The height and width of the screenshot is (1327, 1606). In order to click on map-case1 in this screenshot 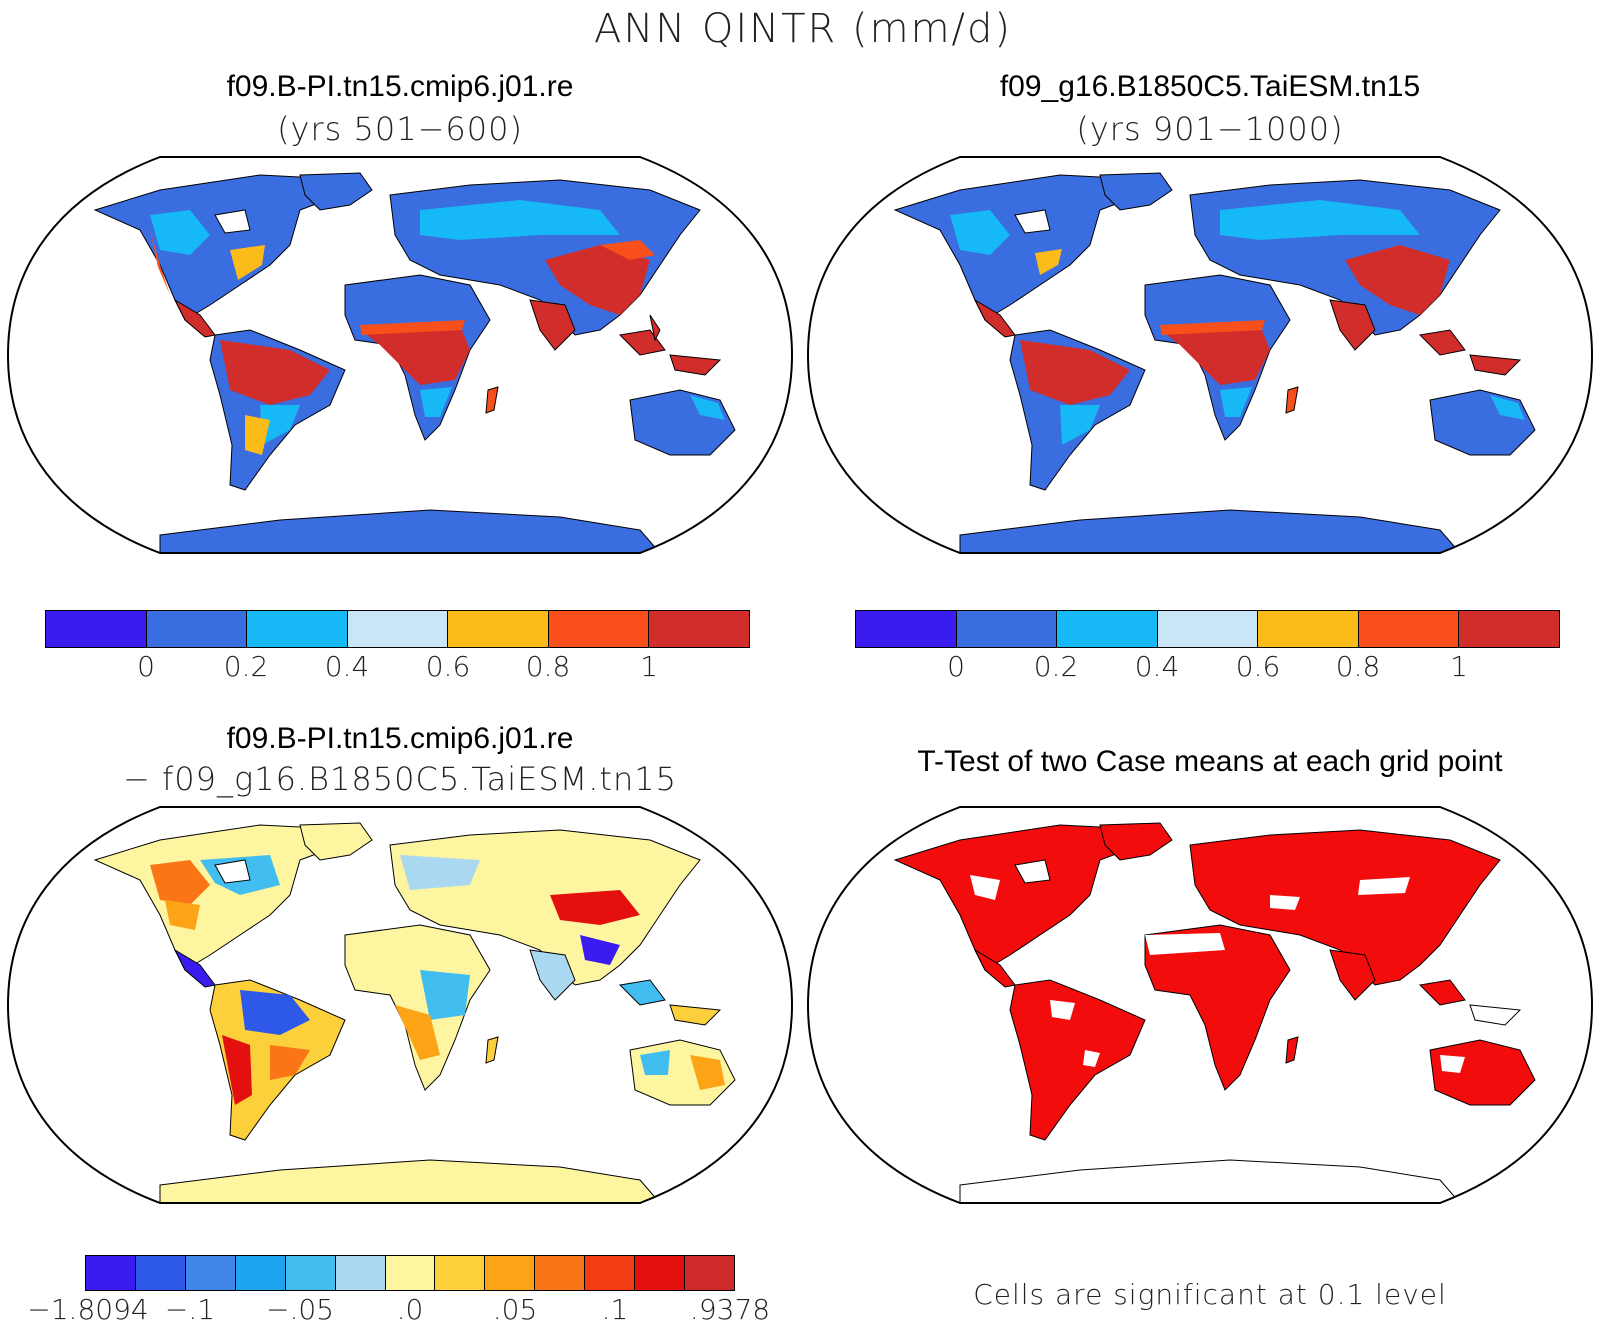, I will do `click(400, 355)`.